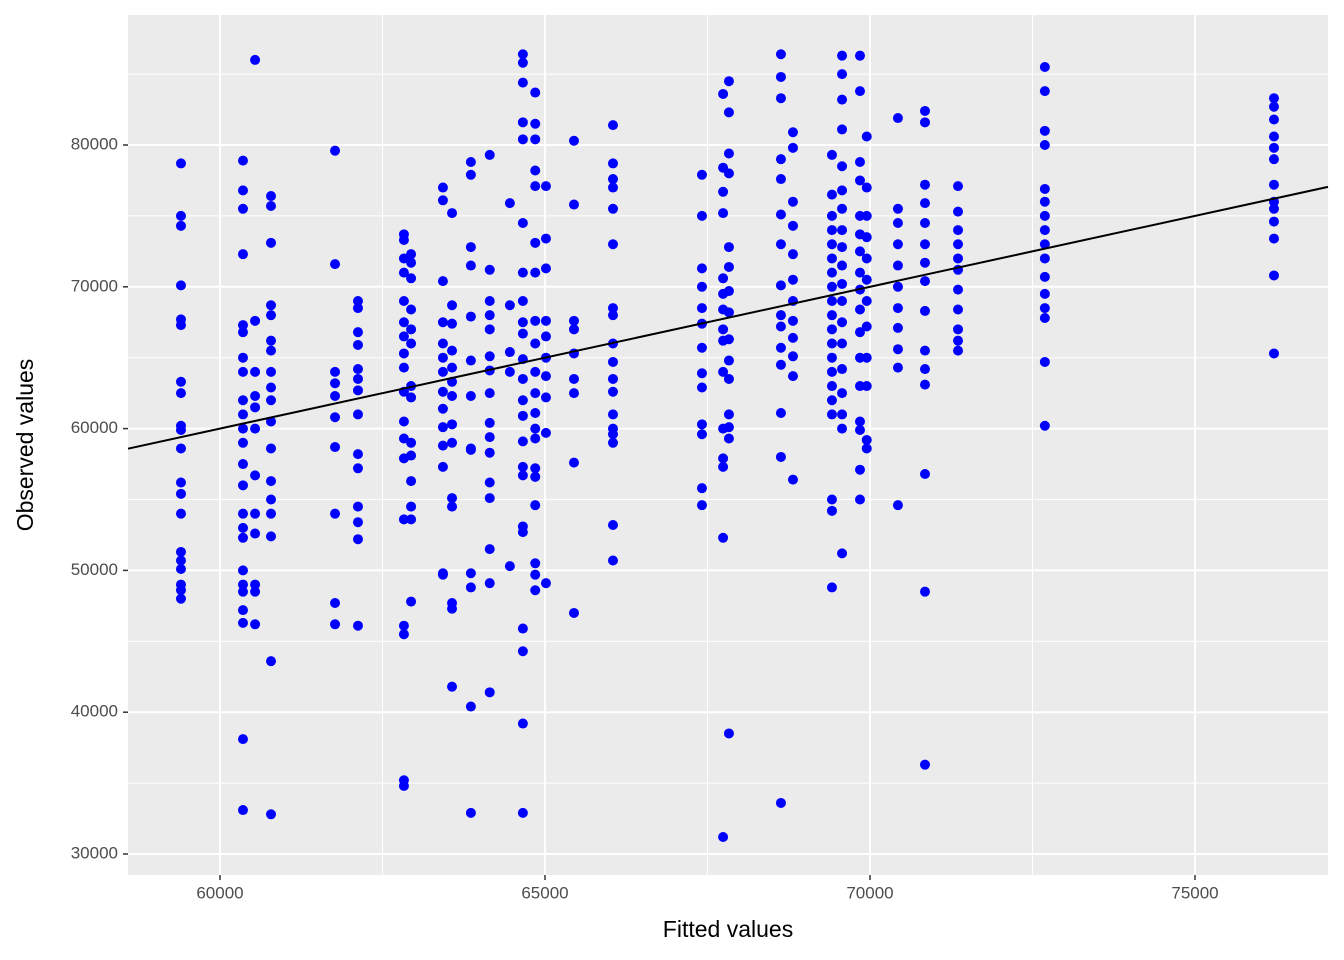 This screenshot has width=1344, height=960. What do you see at coordinates (544, 892) in the screenshot?
I see `x-tick-label: 65000` at bounding box center [544, 892].